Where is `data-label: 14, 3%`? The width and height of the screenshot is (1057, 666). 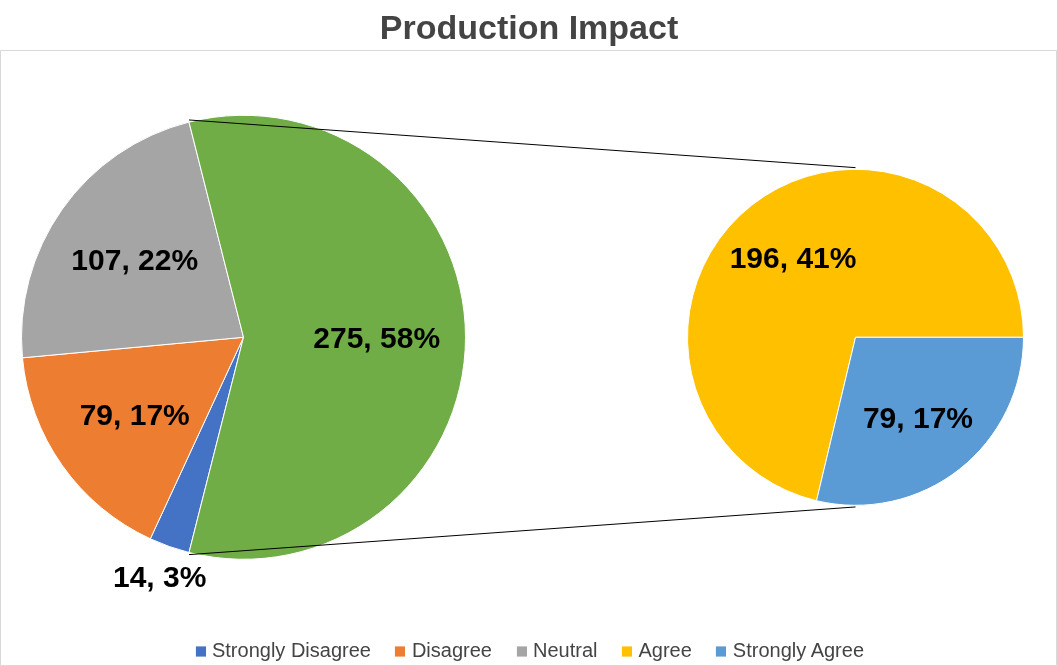 data-label: 14, 3% is located at coordinates (160, 576).